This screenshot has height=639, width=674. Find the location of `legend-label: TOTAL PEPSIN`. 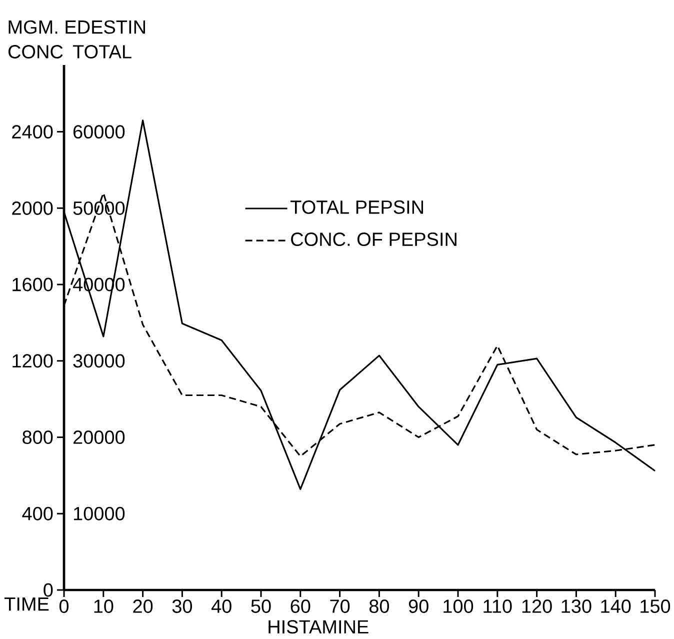

legend-label: TOTAL PEPSIN is located at coordinates (356, 207).